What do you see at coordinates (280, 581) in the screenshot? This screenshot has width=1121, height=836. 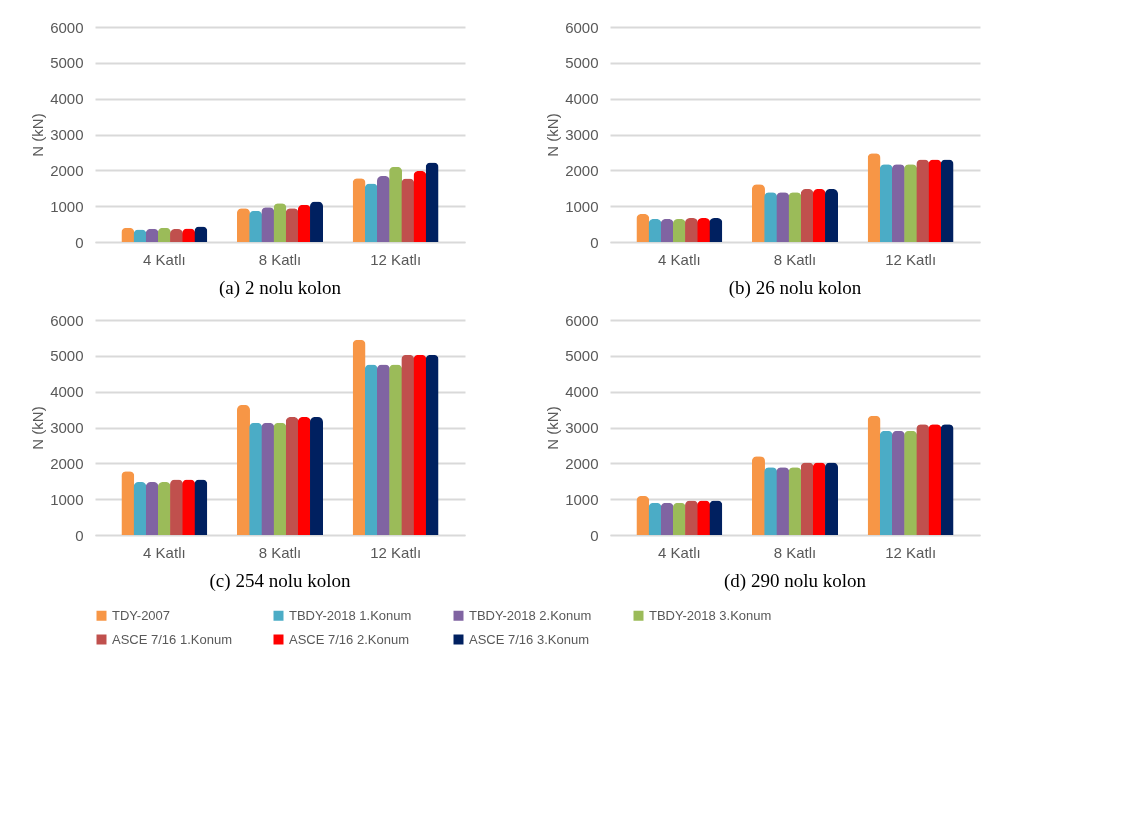 I see `text: (c) 254 nolu kolon` at bounding box center [280, 581].